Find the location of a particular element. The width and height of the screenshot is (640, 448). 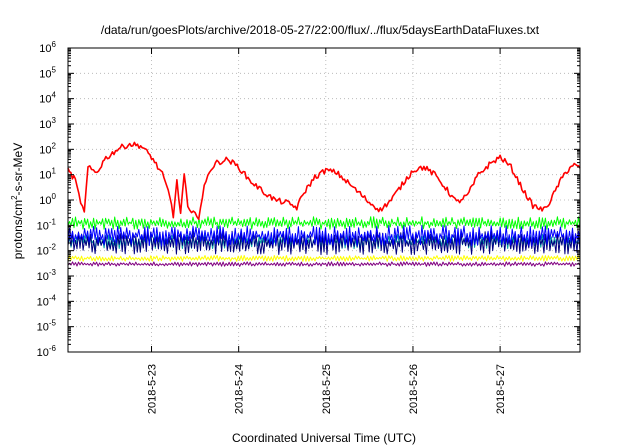

y-tick-exp: -6 is located at coordinates (53, 348).